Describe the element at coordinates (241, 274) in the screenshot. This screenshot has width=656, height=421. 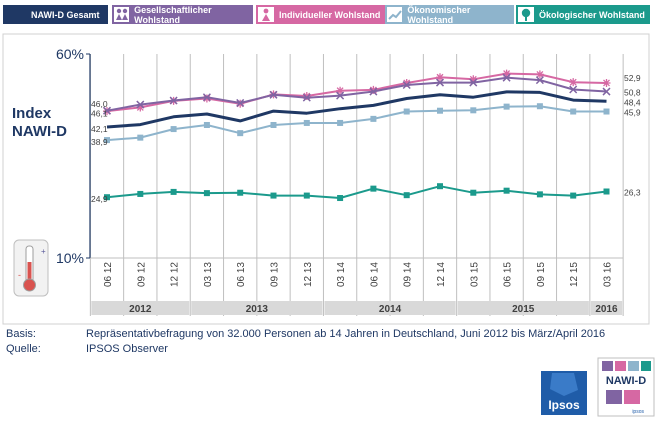
I see `x-tick-label: 06 13` at that location.